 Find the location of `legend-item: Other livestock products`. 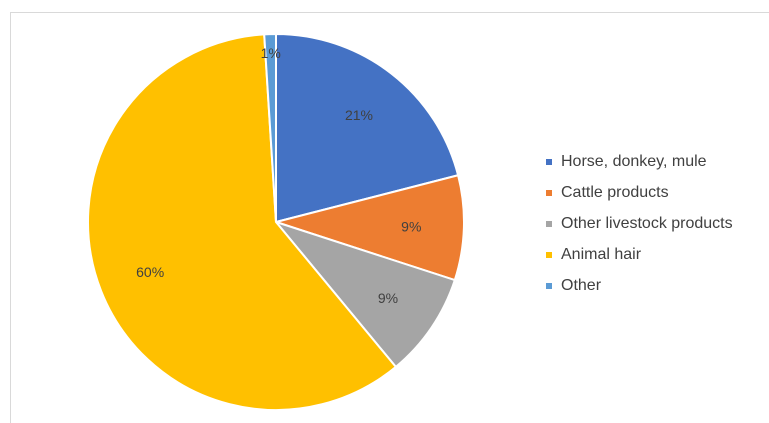

legend-item: Other livestock products is located at coordinates (639, 223).